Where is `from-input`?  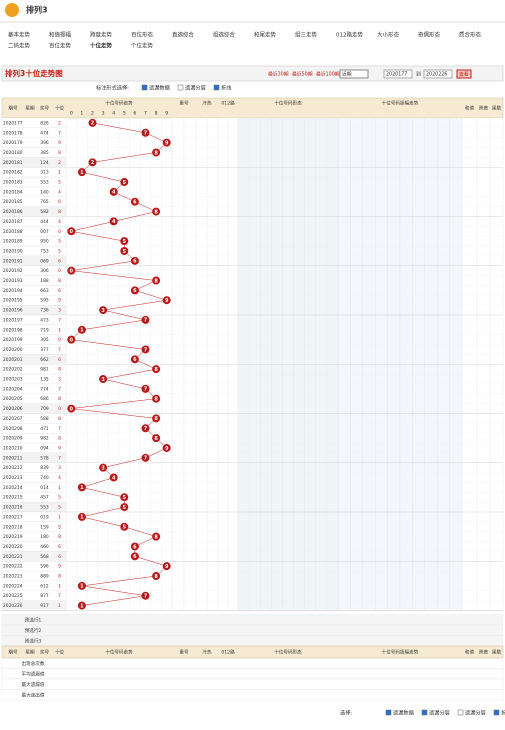
from-input is located at coordinates (398, 74).